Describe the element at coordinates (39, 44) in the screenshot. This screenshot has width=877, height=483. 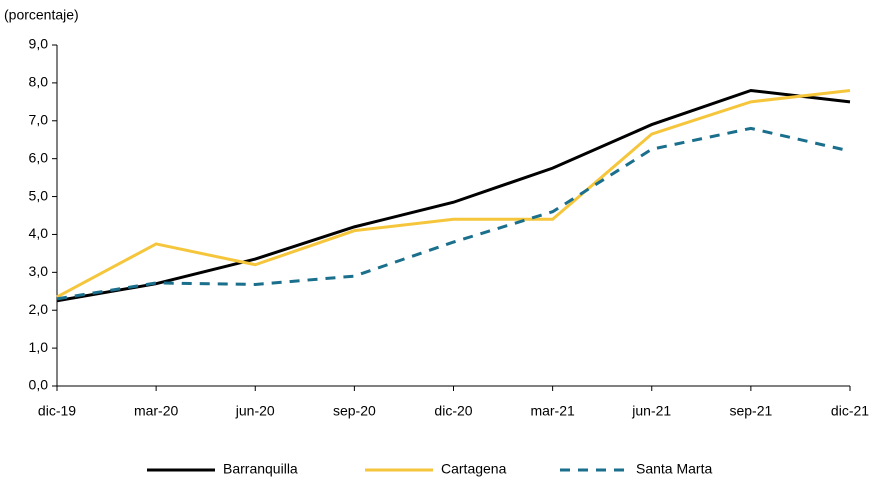
I see `y-tick-label: 9,0` at that location.